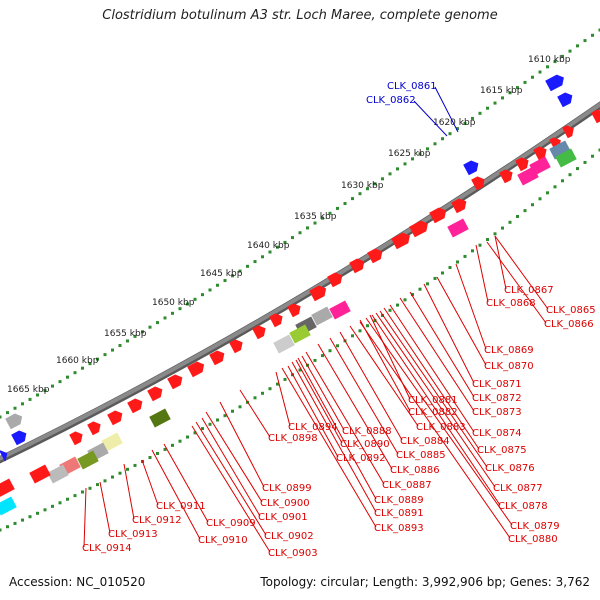 This screenshot has width=600, height=600. I want to click on reverse-gene-label: CLK_0889, so click(399, 500).